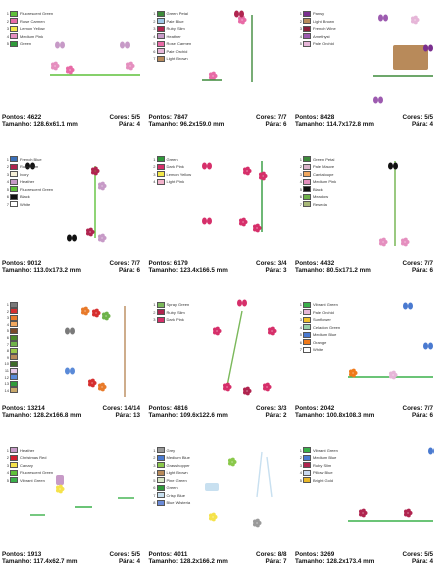 The height and width of the screenshot is (580, 434). What do you see at coordinates (315, 480) in the screenshot?
I see `color-row: 5 Bright Gold` at bounding box center [315, 480].